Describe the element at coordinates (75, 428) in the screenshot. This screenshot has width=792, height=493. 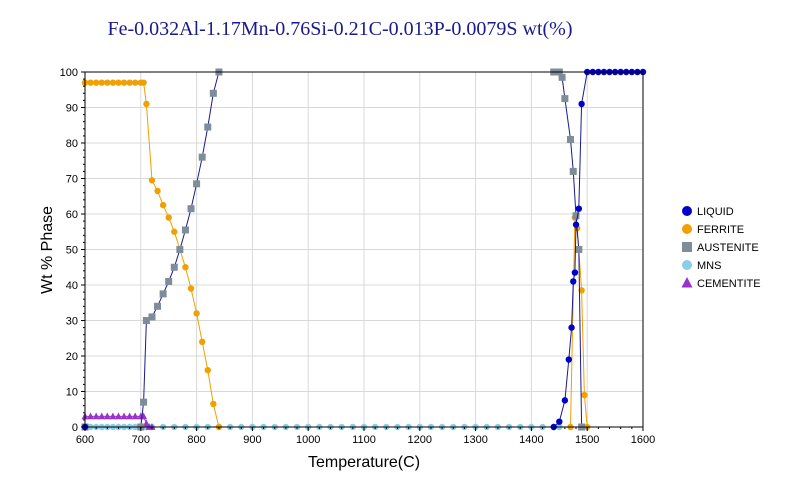
I see `y-tick-label: 0` at that location.